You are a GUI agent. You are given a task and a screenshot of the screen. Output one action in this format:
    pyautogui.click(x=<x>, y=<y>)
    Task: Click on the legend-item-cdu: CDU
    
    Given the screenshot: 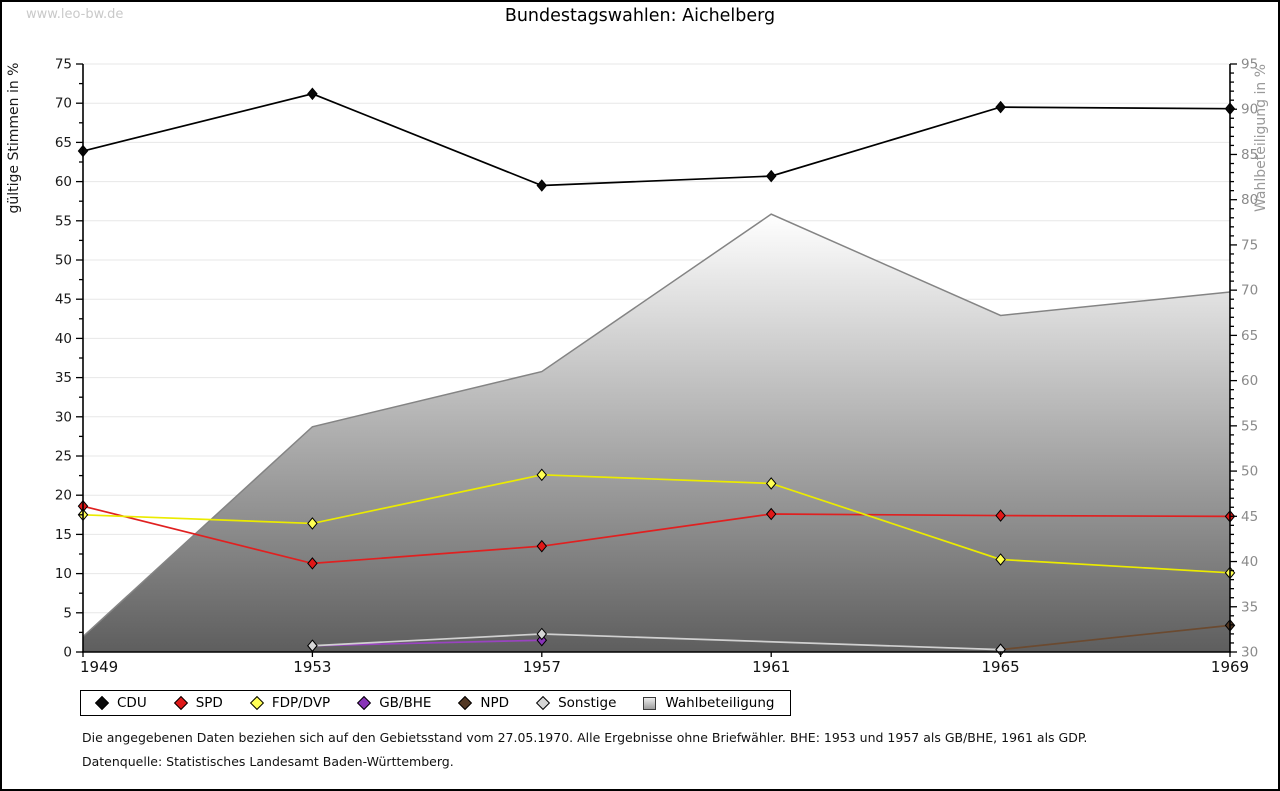 What is the action you would take?
    pyautogui.click(x=120, y=703)
    